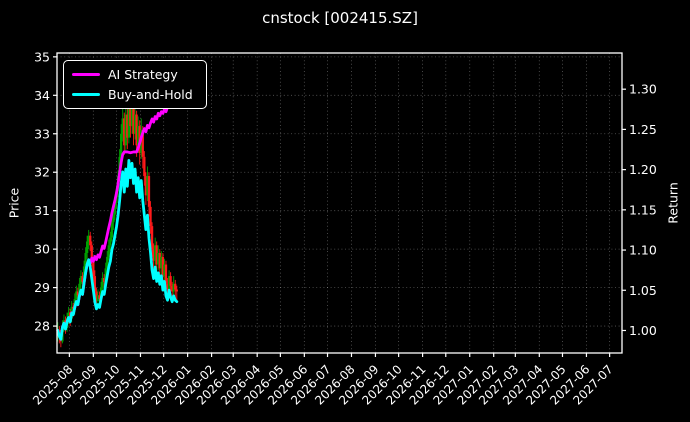  I want to click on y-axis-label-return: Return, so click(673, 203).